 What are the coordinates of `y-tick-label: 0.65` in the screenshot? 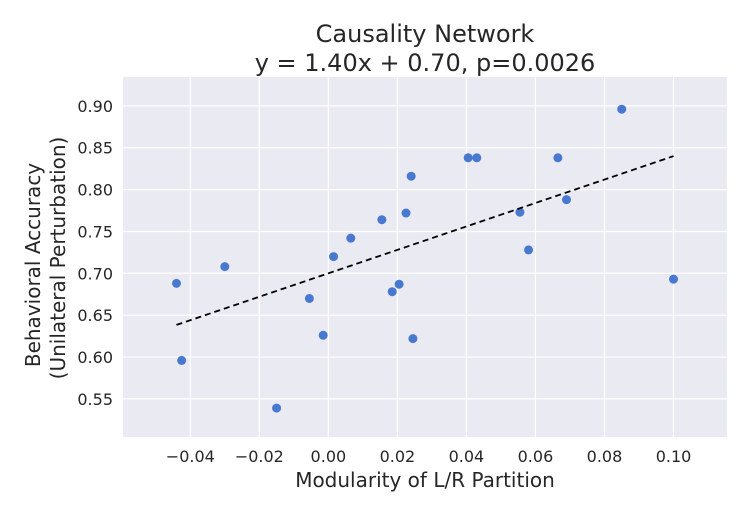 It's located at (95, 315).